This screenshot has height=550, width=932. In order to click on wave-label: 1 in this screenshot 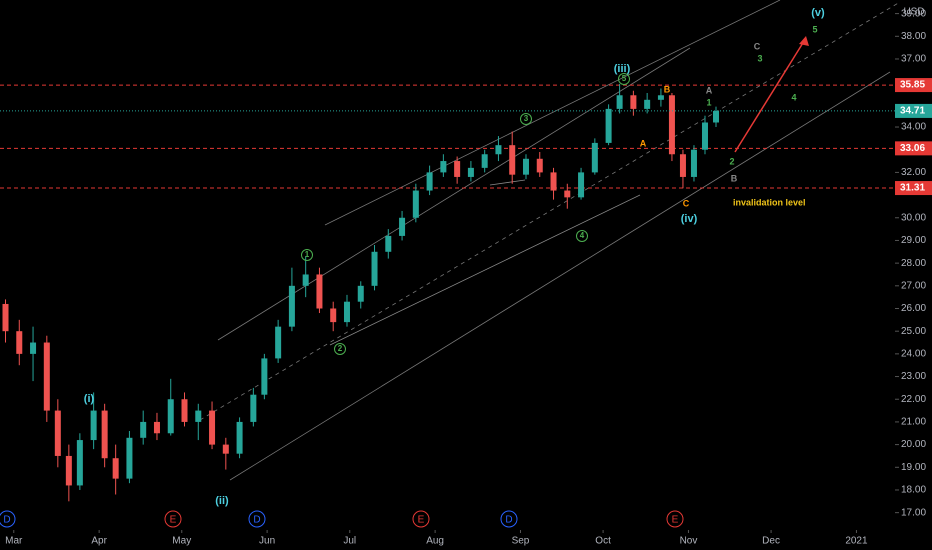, I will do `click(708, 102)`.